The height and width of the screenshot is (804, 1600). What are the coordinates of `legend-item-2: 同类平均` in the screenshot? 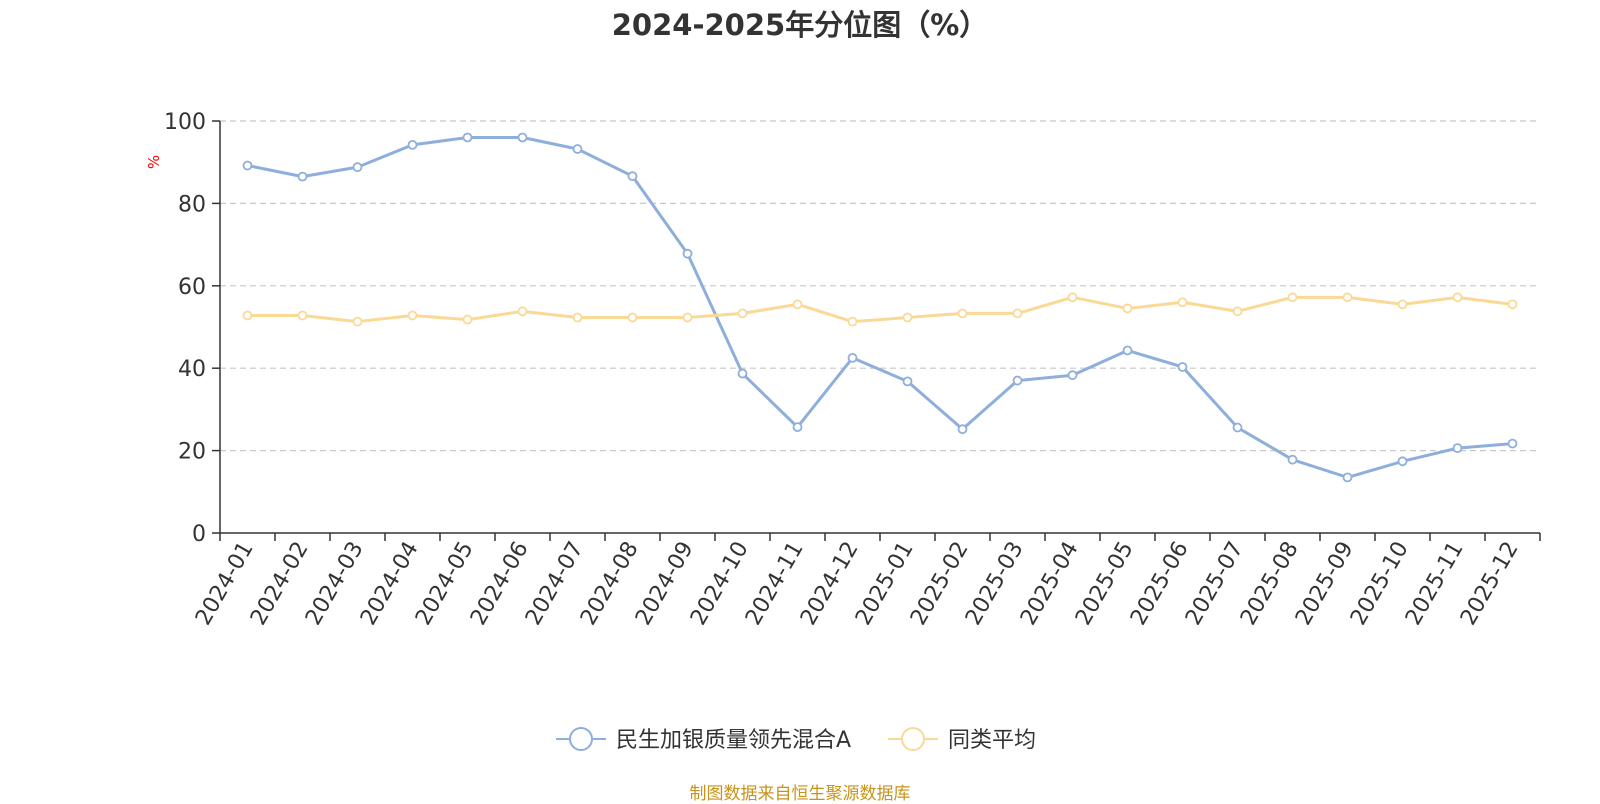 It's located at (962, 740).